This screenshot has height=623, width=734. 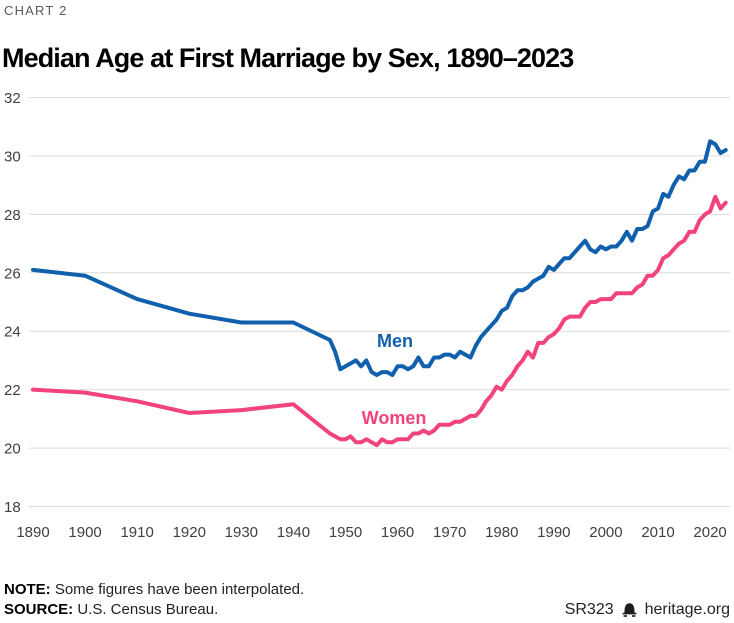 I want to click on site-url: heritage.org, so click(x=687, y=609).